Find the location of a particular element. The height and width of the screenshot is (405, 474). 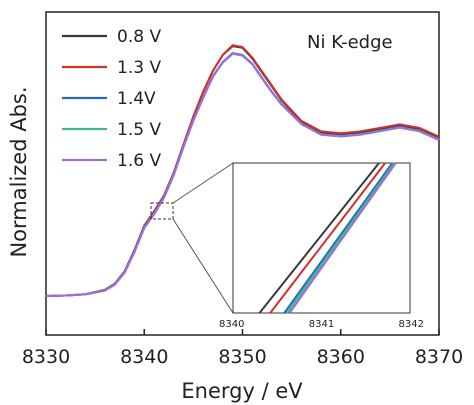

legend-label-2: 1.4V is located at coordinates (136, 99).